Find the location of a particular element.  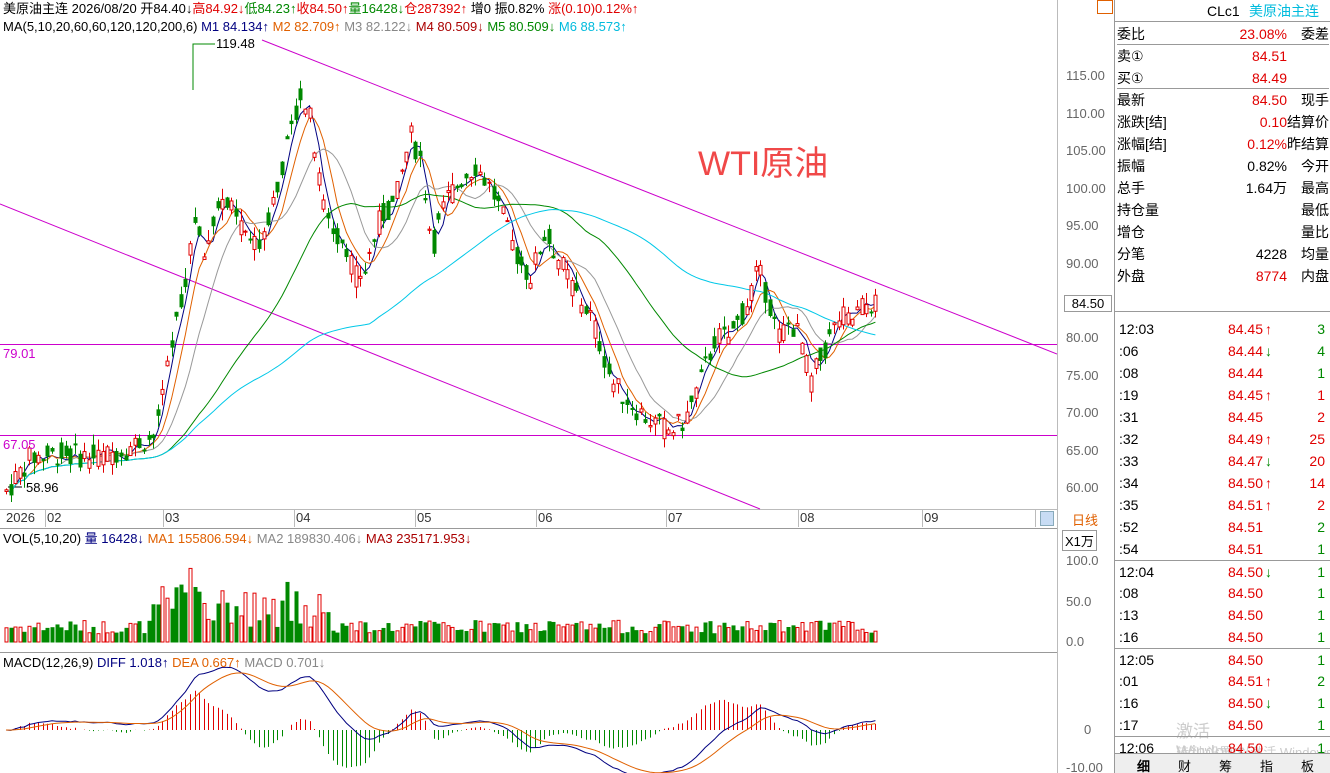

close-value: 收84.50↑ is located at coordinates (322, 8).